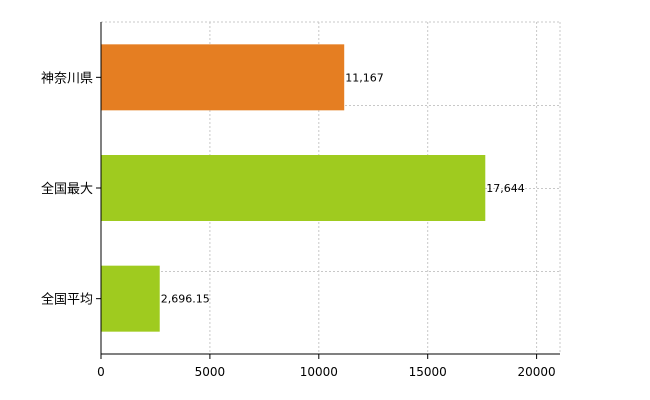  Describe the element at coordinates (537, 372) in the screenshot. I see `x-tick-label: 20000` at that location.